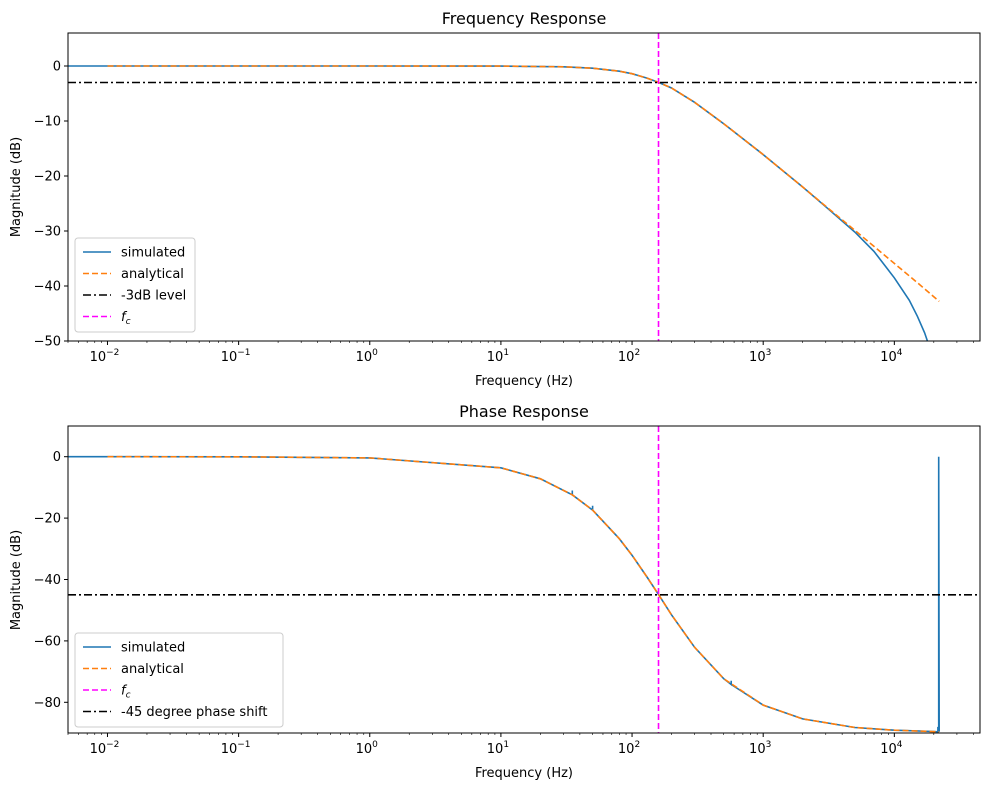 The height and width of the screenshot is (790, 989). Describe the element at coordinates (524, 411) in the screenshot. I see `chart-title: Phase Response` at that location.